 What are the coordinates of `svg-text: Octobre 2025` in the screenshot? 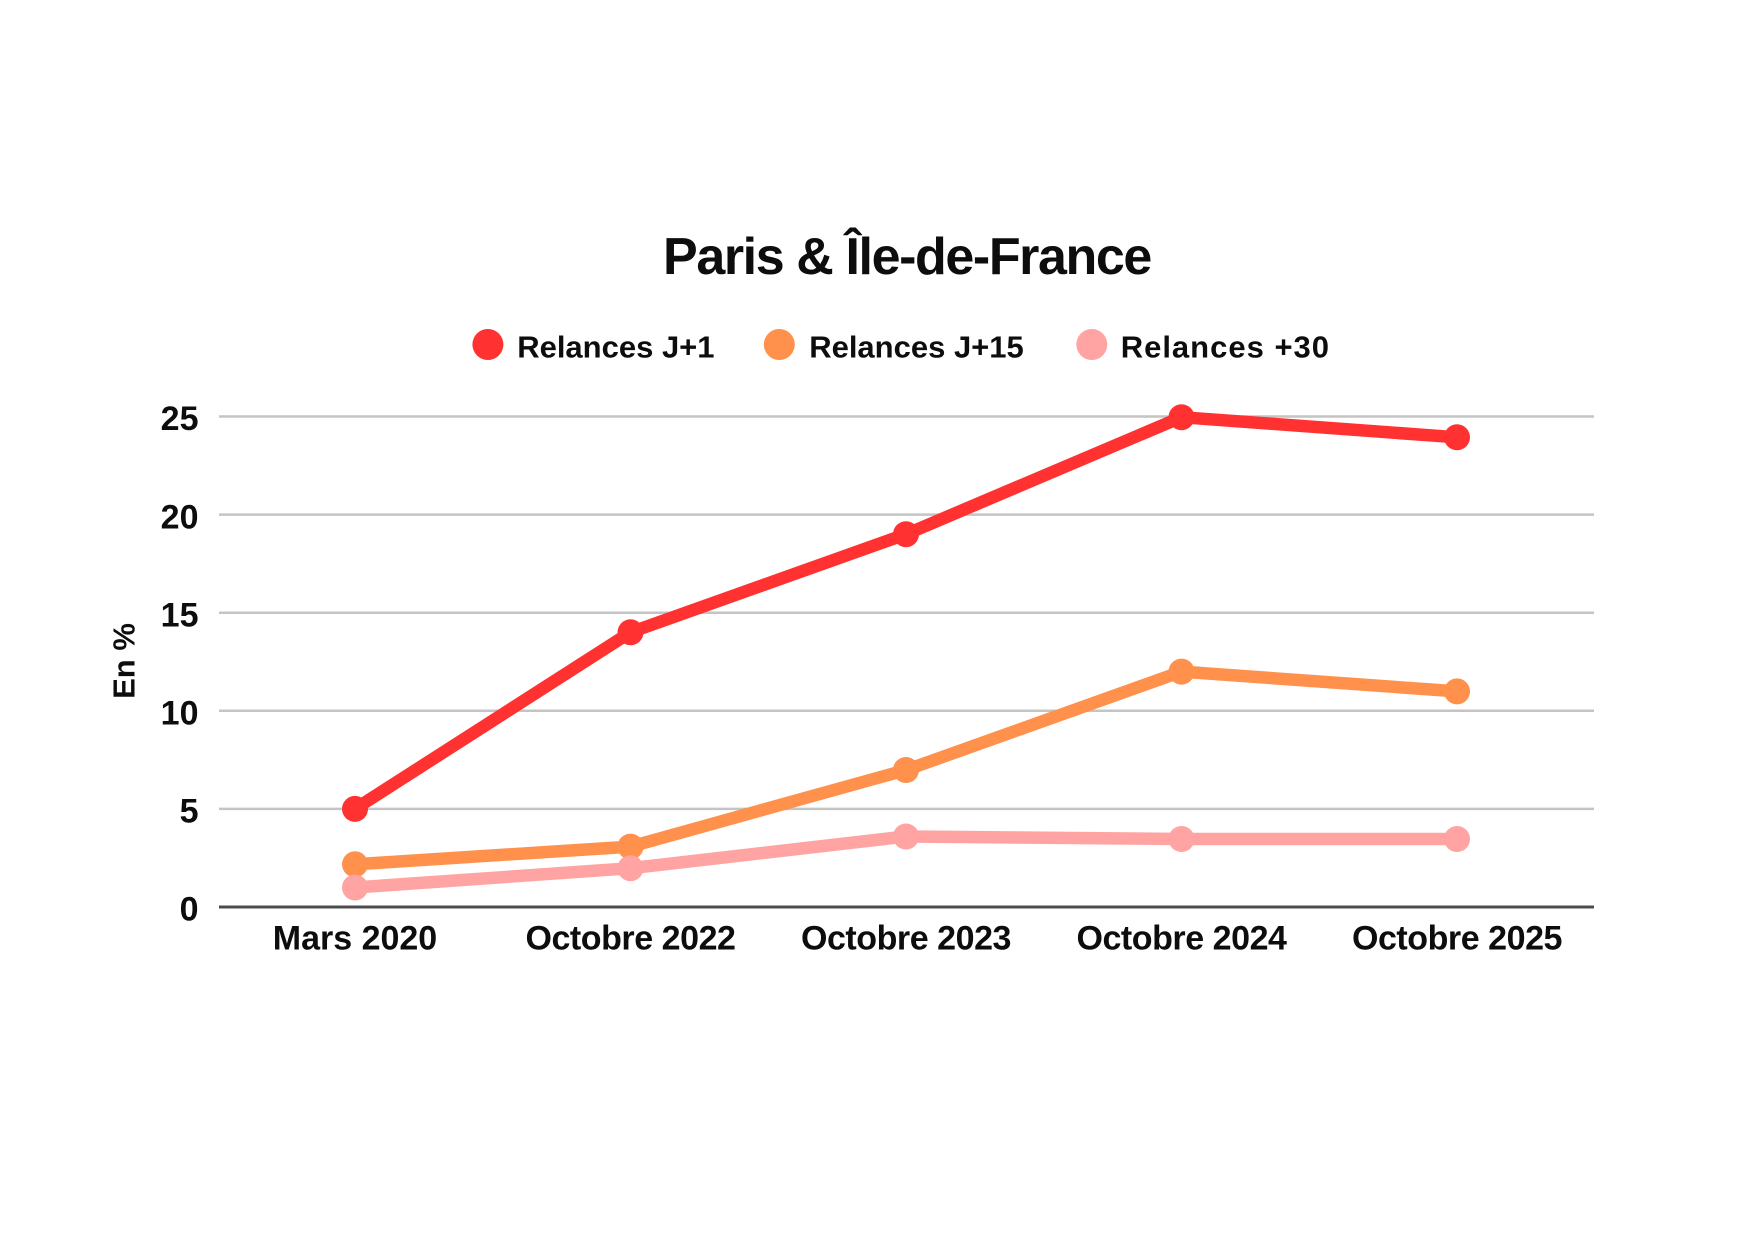 It's located at (1457, 939).